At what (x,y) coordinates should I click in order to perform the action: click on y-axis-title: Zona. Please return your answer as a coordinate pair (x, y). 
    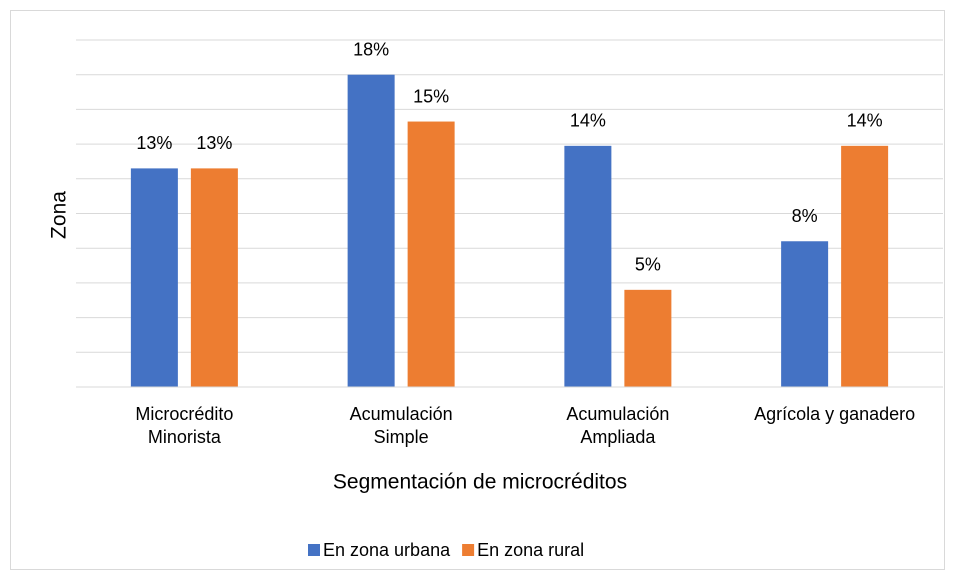
    Looking at the image, I should click on (59, 215).